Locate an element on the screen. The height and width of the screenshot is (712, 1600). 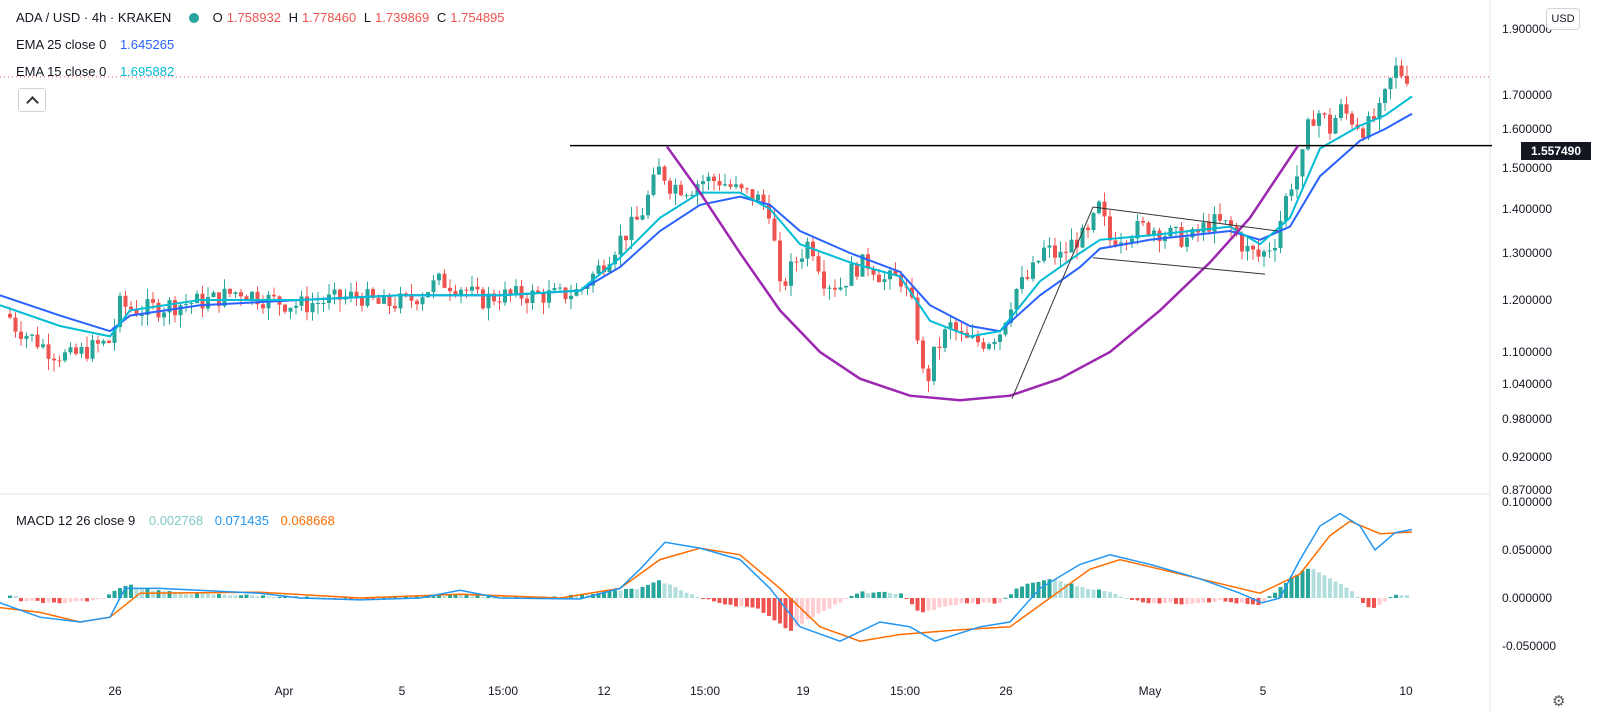
macd-line-value: 0.071435 is located at coordinates (241, 520).